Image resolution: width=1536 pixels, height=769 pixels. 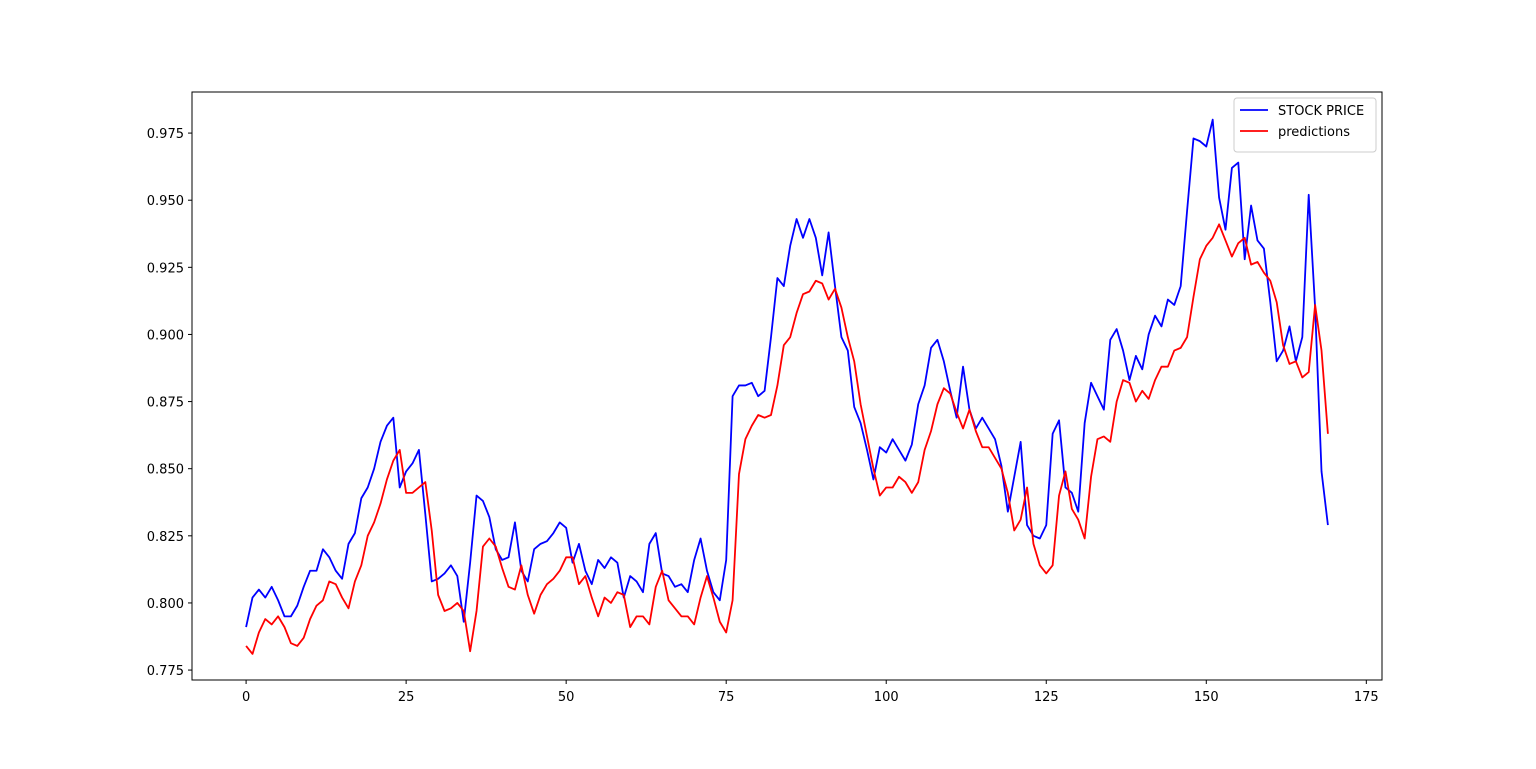 I want to click on y-tick-label: 0.850, so click(x=165, y=470).